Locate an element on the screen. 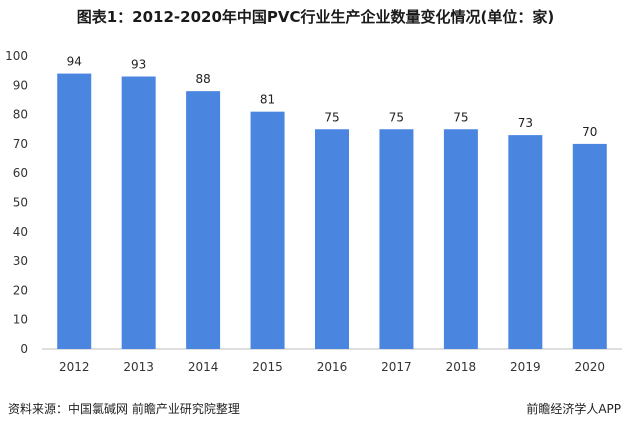 This screenshot has height=428, width=631. data-label-2015: 81 is located at coordinates (267, 100).